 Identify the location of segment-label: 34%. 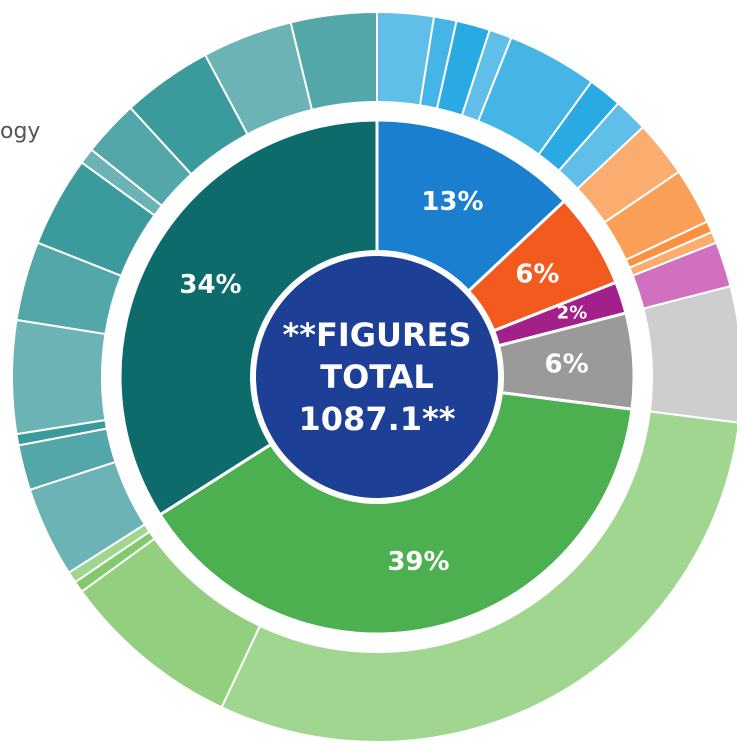
(210, 285).